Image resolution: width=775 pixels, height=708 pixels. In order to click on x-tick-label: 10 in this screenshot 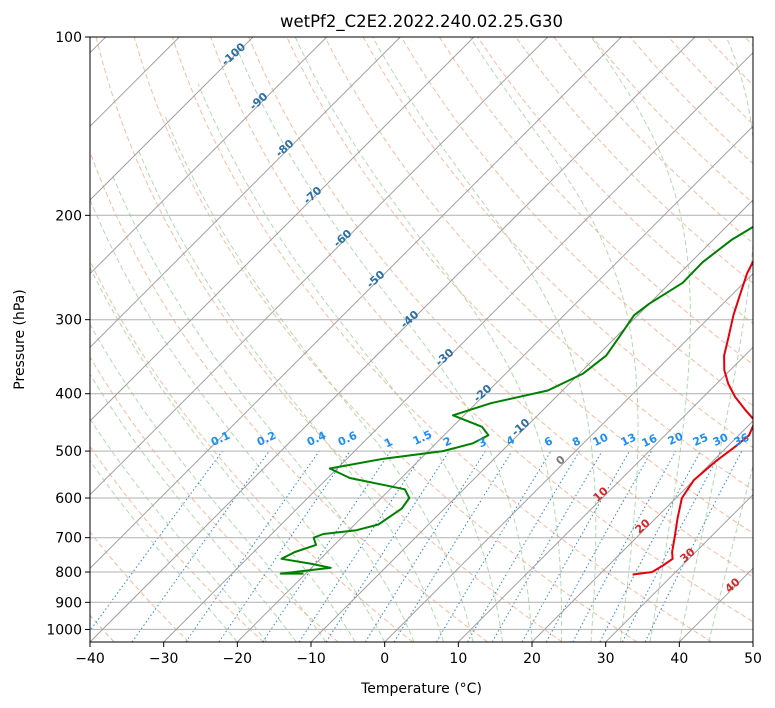, I will do `click(458, 659)`.